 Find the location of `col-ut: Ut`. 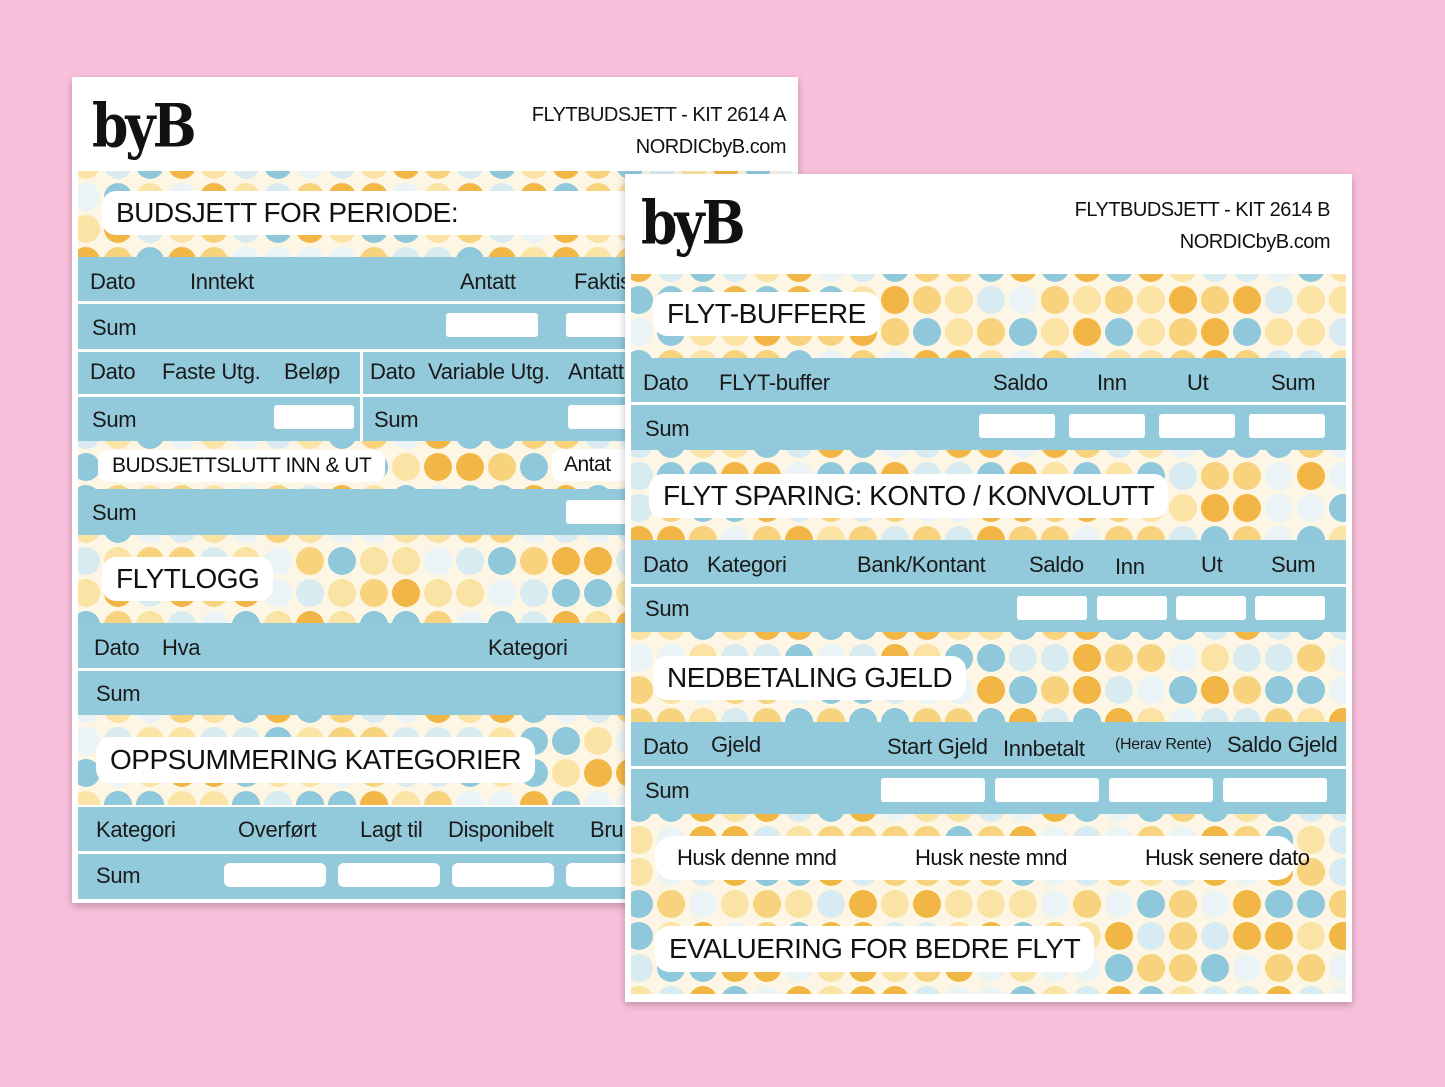

col-ut: Ut is located at coordinates (1212, 564).